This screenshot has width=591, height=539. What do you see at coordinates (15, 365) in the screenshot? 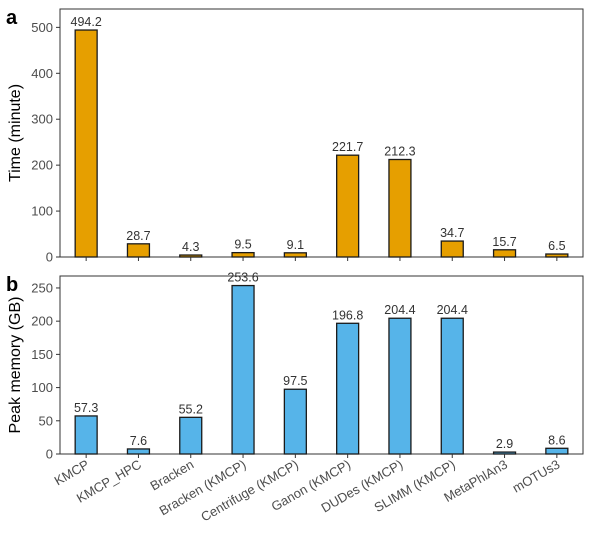
I see `y-axis-title: Peak memory (GB)` at bounding box center [15, 365].